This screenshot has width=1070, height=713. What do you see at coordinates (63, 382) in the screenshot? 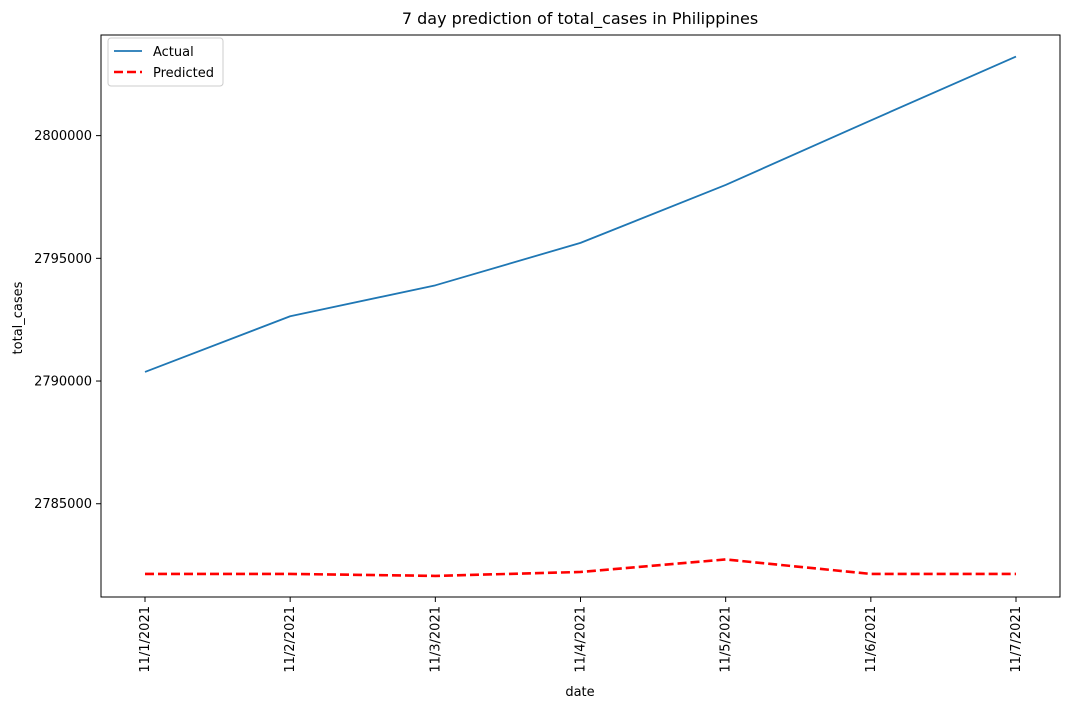
I see `y-tick-label: 2790000` at bounding box center [63, 382].